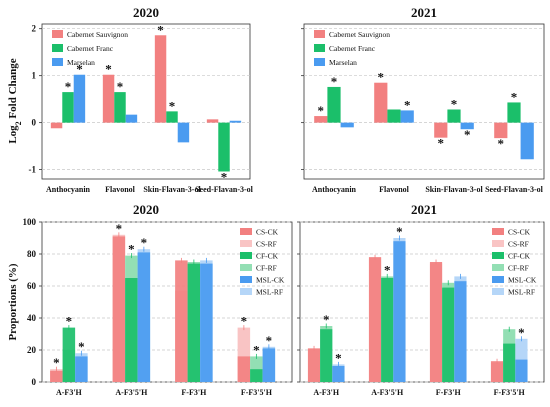 The height and width of the screenshot is (407, 550). Describe the element at coordinates (270, 280) in the screenshot. I see `legend-entry: MSL-CK` at that location.